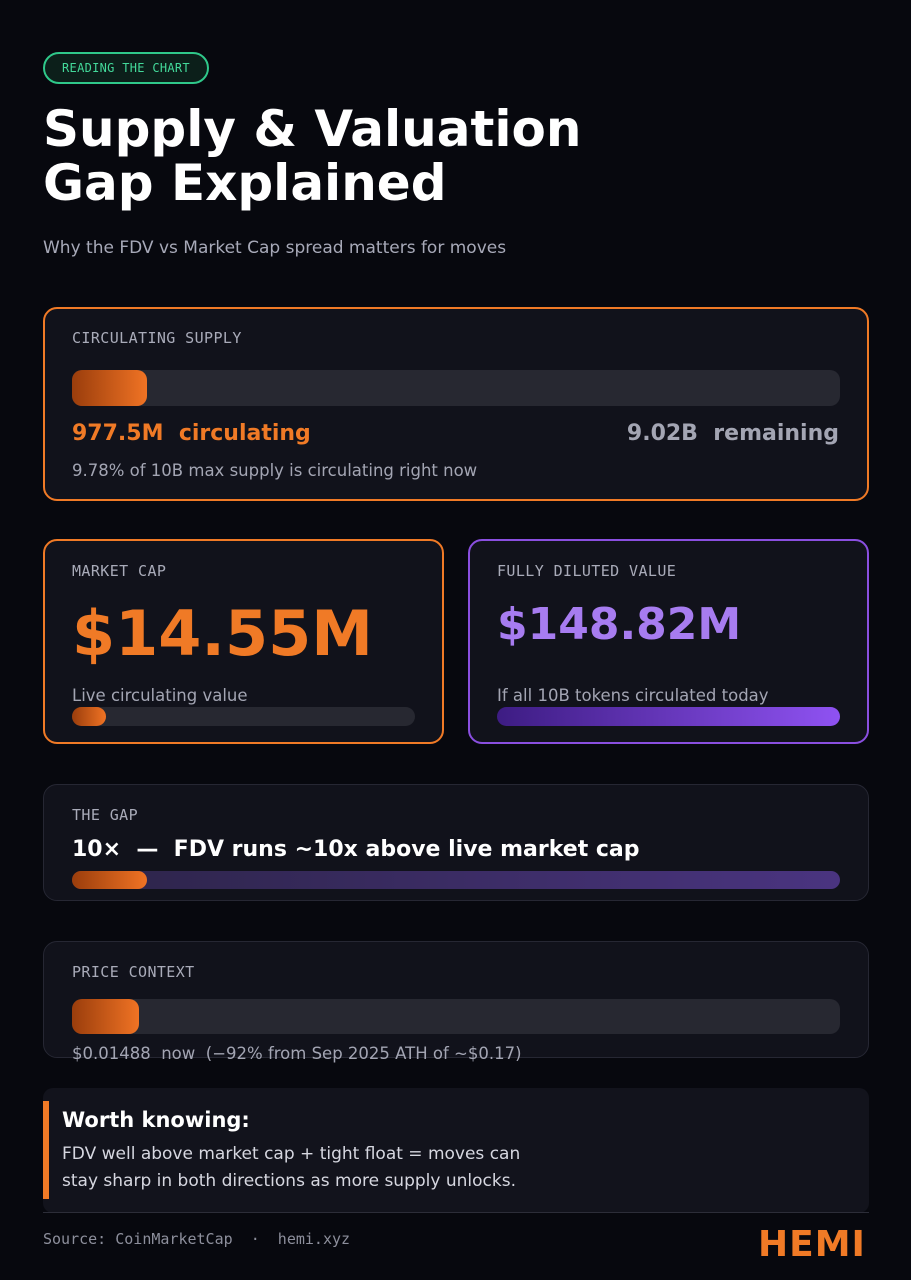 The image size is (911, 1280). What do you see at coordinates (156, 1120) in the screenshot?
I see `note-heading: Worth knowing:` at bounding box center [156, 1120].